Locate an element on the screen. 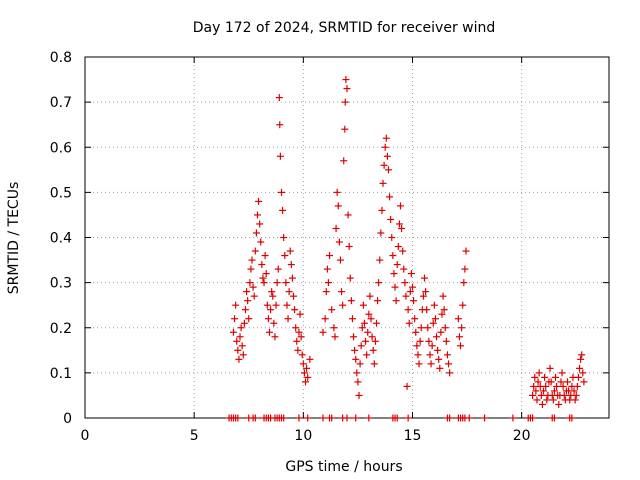 The image size is (640, 480). y-tick-label: 0.8 is located at coordinates (61, 58).